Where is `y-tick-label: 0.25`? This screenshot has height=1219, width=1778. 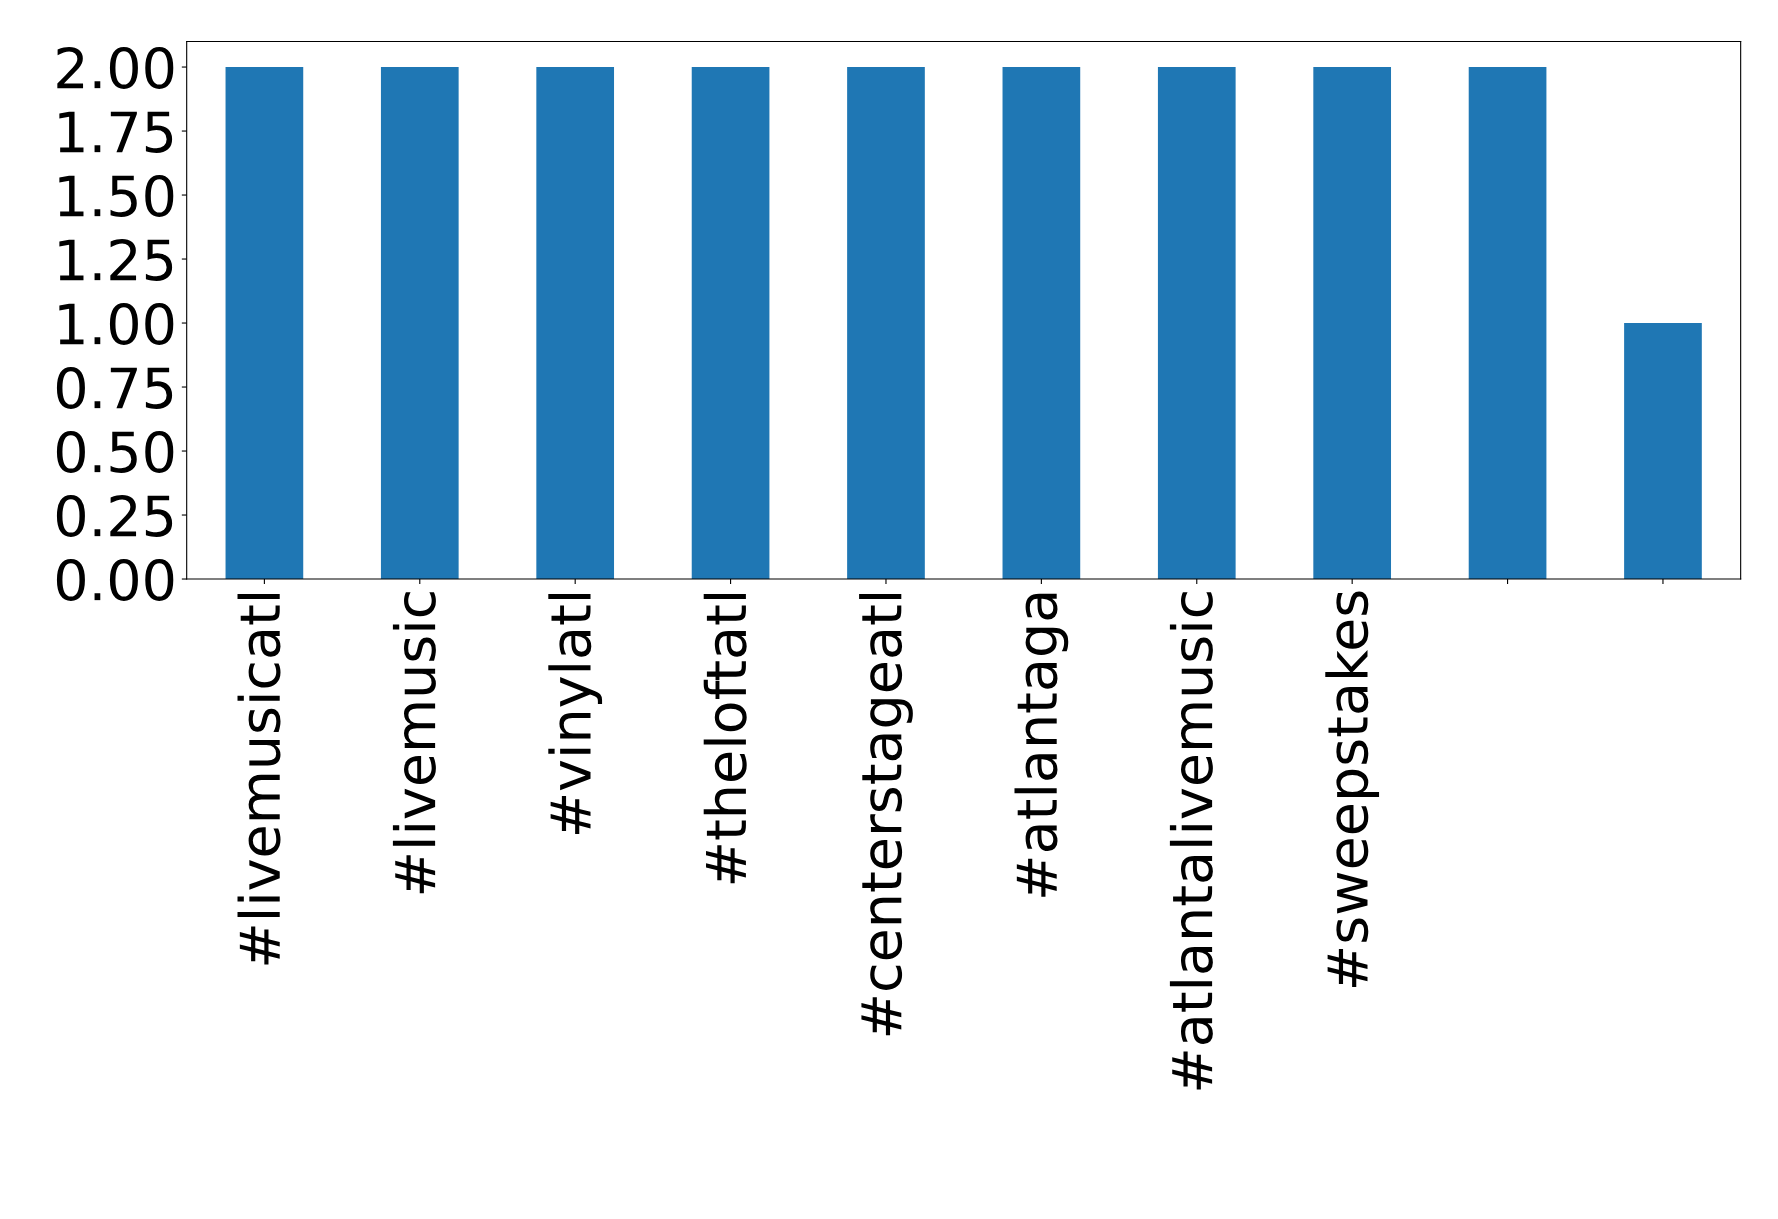 y-tick-label: 0.25 is located at coordinates (114, 515).